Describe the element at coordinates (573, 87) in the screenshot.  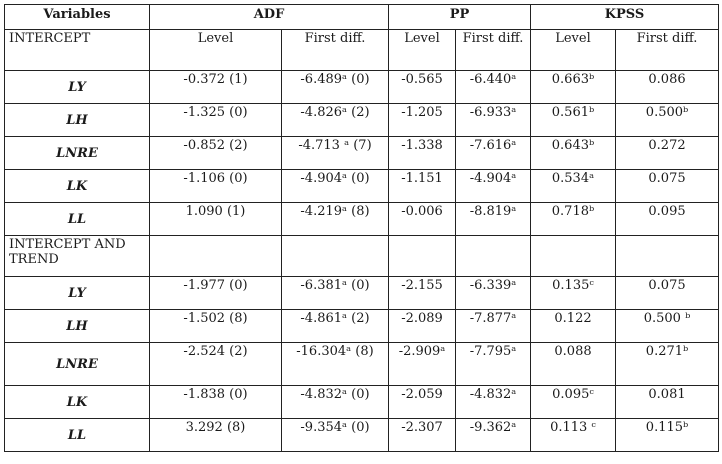
I see `kpss-level-cell: 0.663ᵇ` at that location.